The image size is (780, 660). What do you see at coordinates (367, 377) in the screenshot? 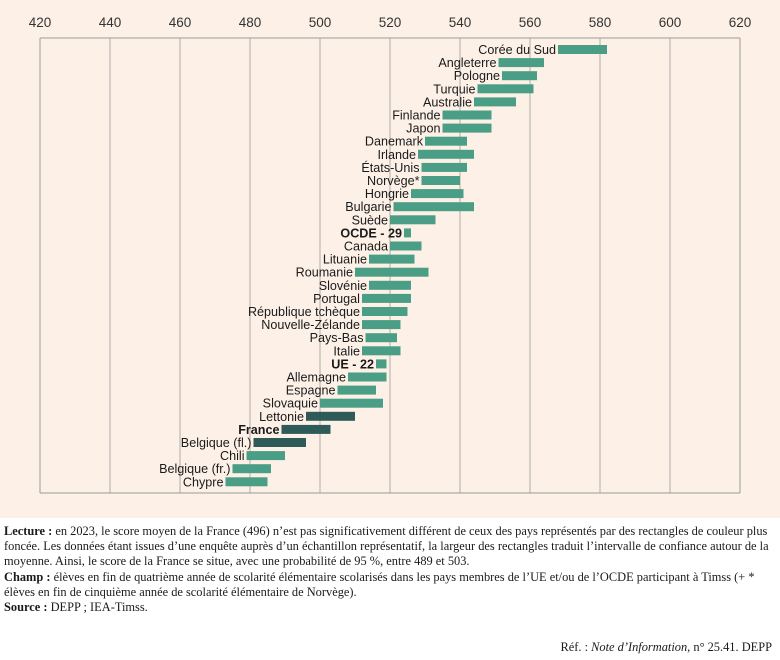
I see `bar-allemagne` at bounding box center [367, 377].